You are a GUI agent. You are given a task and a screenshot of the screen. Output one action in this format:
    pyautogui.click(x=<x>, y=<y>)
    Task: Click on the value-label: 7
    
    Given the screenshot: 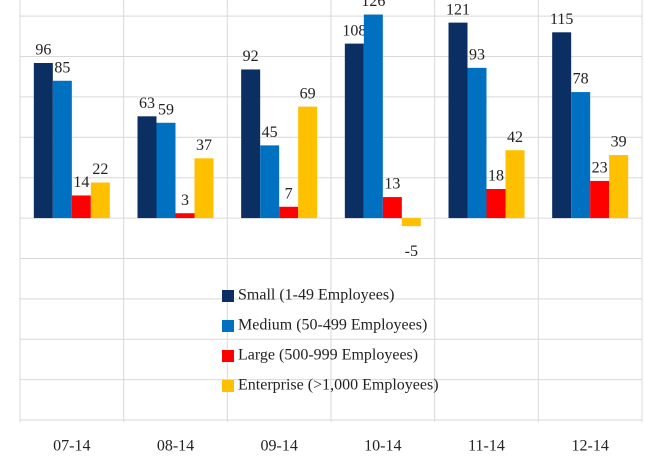 What is the action you would take?
    pyautogui.click(x=289, y=193)
    